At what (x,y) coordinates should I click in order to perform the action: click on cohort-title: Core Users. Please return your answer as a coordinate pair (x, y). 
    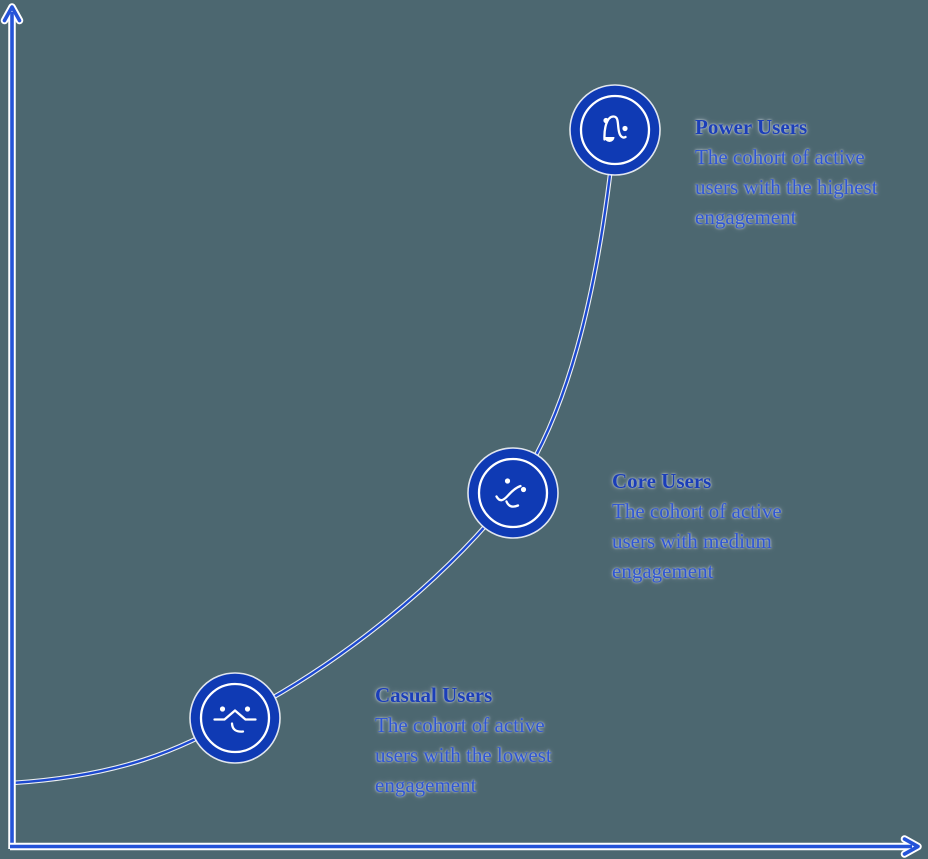
    Looking at the image, I should click on (662, 481).